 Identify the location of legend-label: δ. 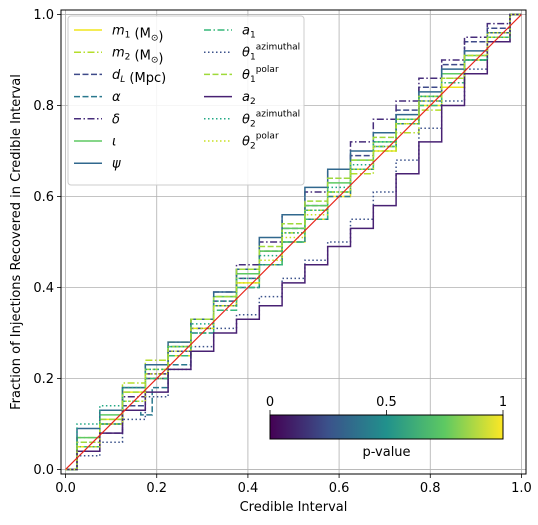
(116, 119).